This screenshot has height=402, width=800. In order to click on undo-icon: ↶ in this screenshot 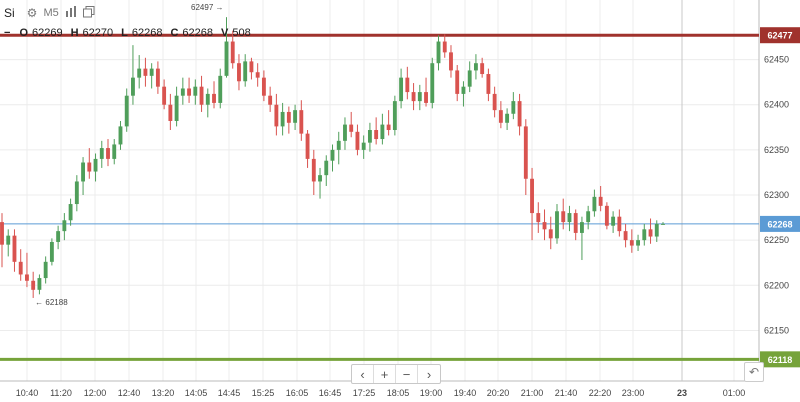, I will do `click(754, 372)`.